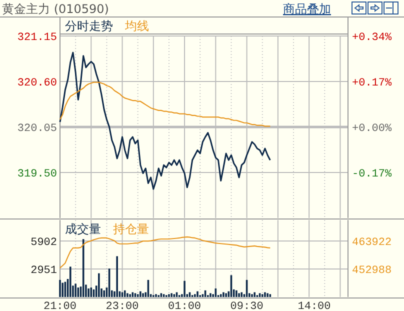 The width and height of the screenshot is (404, 311). I want to click on text: 均线, so click(136, 26).